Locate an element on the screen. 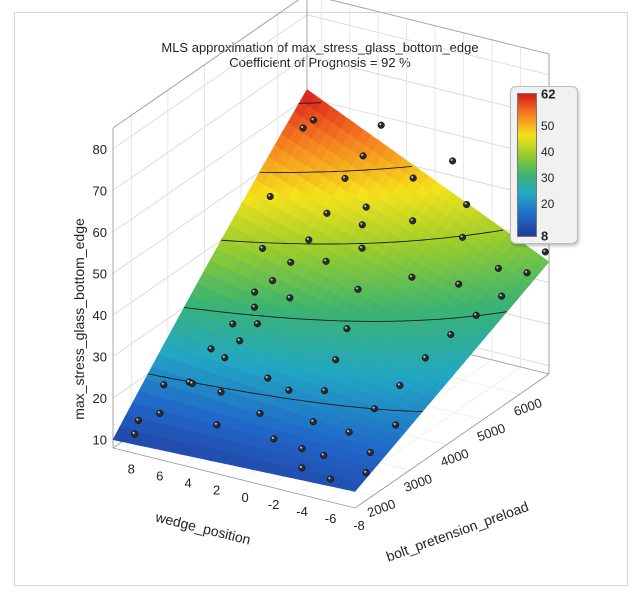 The height and width of the screenshot is (596, 640). colorbar-tick-label: 20 is located at coordinates (548, 204).